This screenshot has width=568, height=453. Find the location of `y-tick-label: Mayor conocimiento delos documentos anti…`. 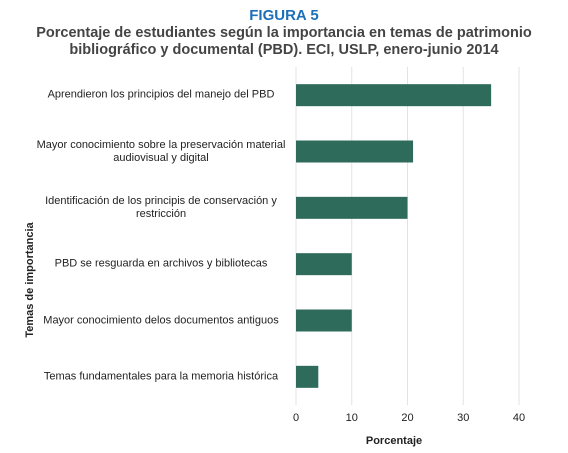

y-tick-label: Mayor conocimiento delos documentos anti… is located at coordinates (161, 320).